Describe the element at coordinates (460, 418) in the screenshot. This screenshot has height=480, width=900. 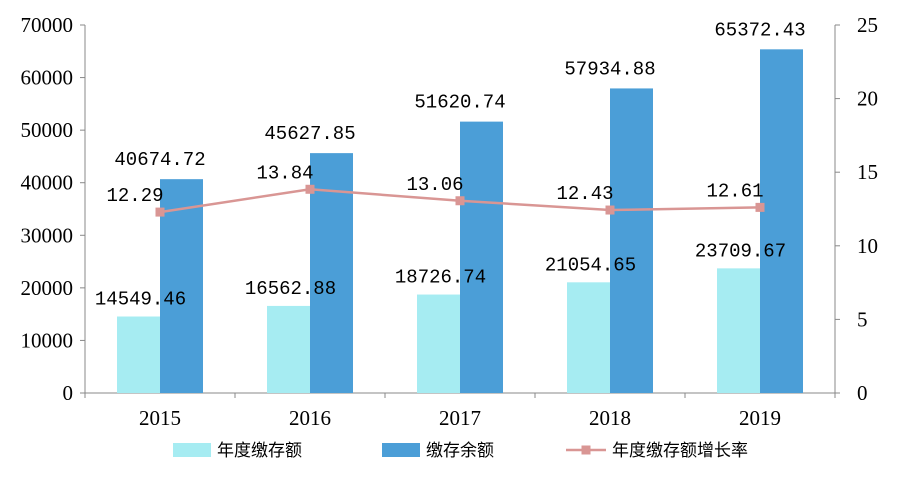
I see `x-tick-label: 2017` at that location.